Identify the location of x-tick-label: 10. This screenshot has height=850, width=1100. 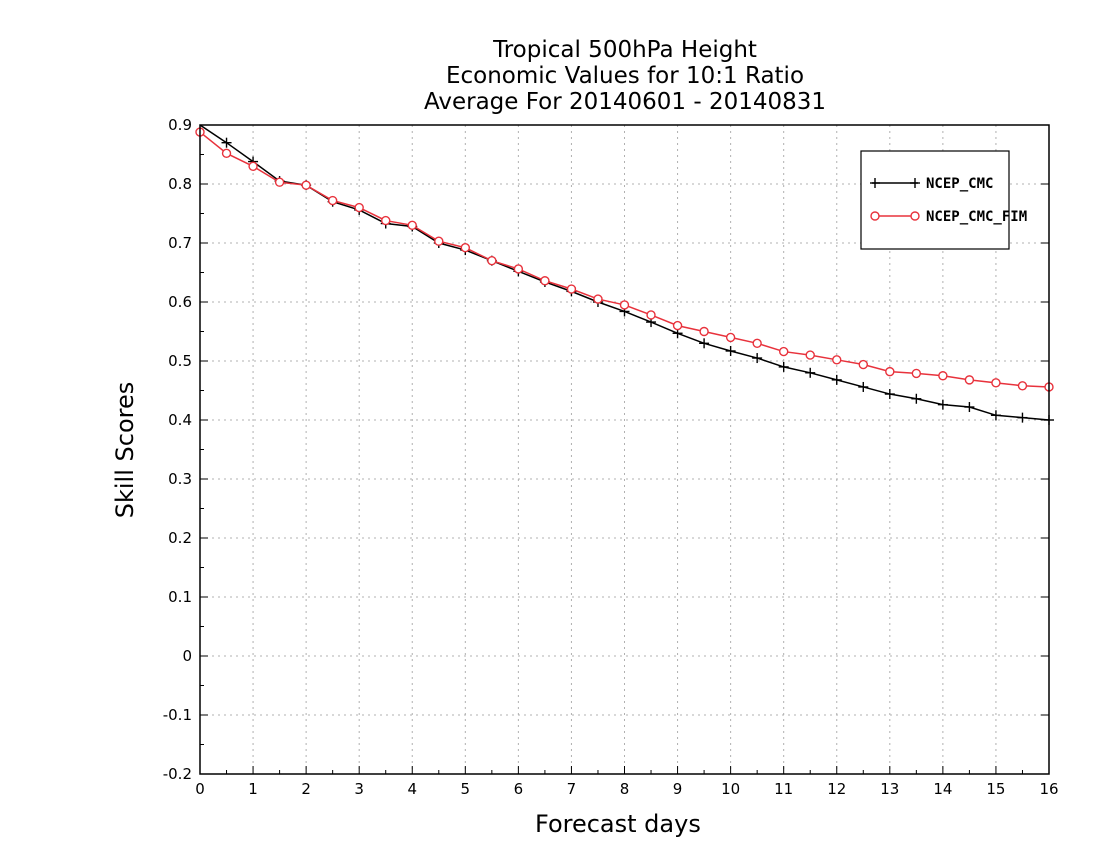
(730, 789).